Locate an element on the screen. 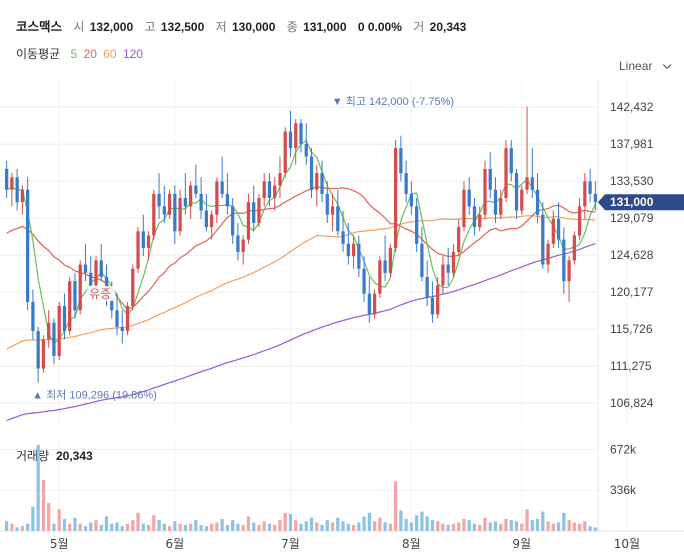  high-price: 132,500 is located at coordinates (182, 27).